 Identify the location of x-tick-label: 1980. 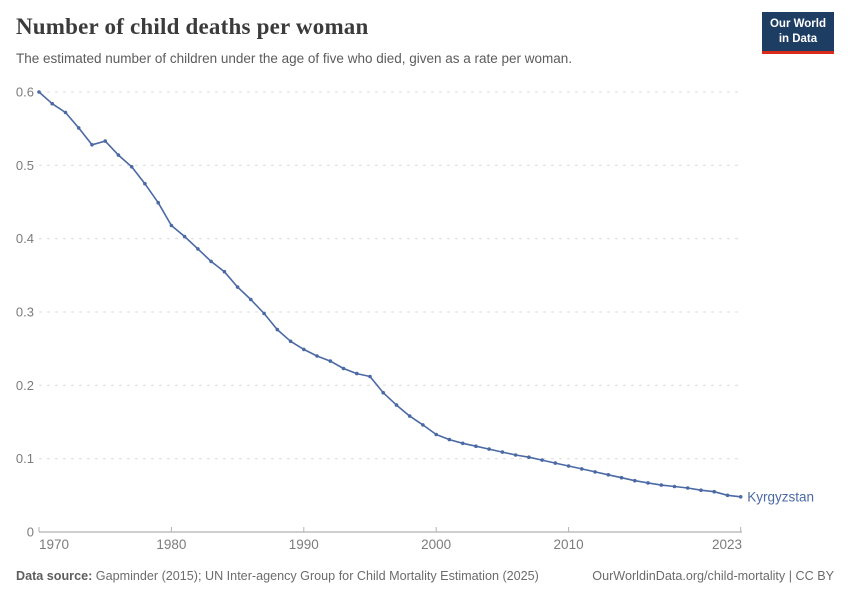
(171, 544).